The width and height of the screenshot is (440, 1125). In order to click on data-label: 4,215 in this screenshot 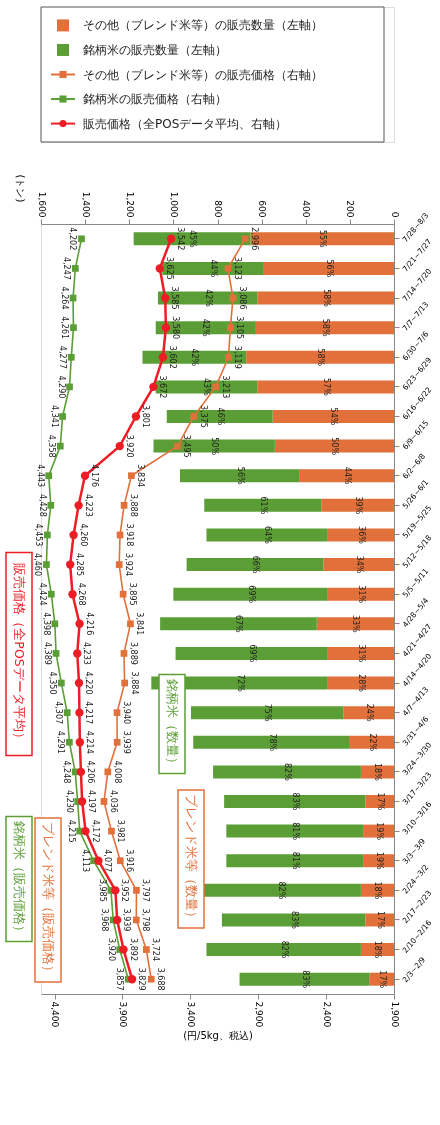, I will do `click(71, 831)`.